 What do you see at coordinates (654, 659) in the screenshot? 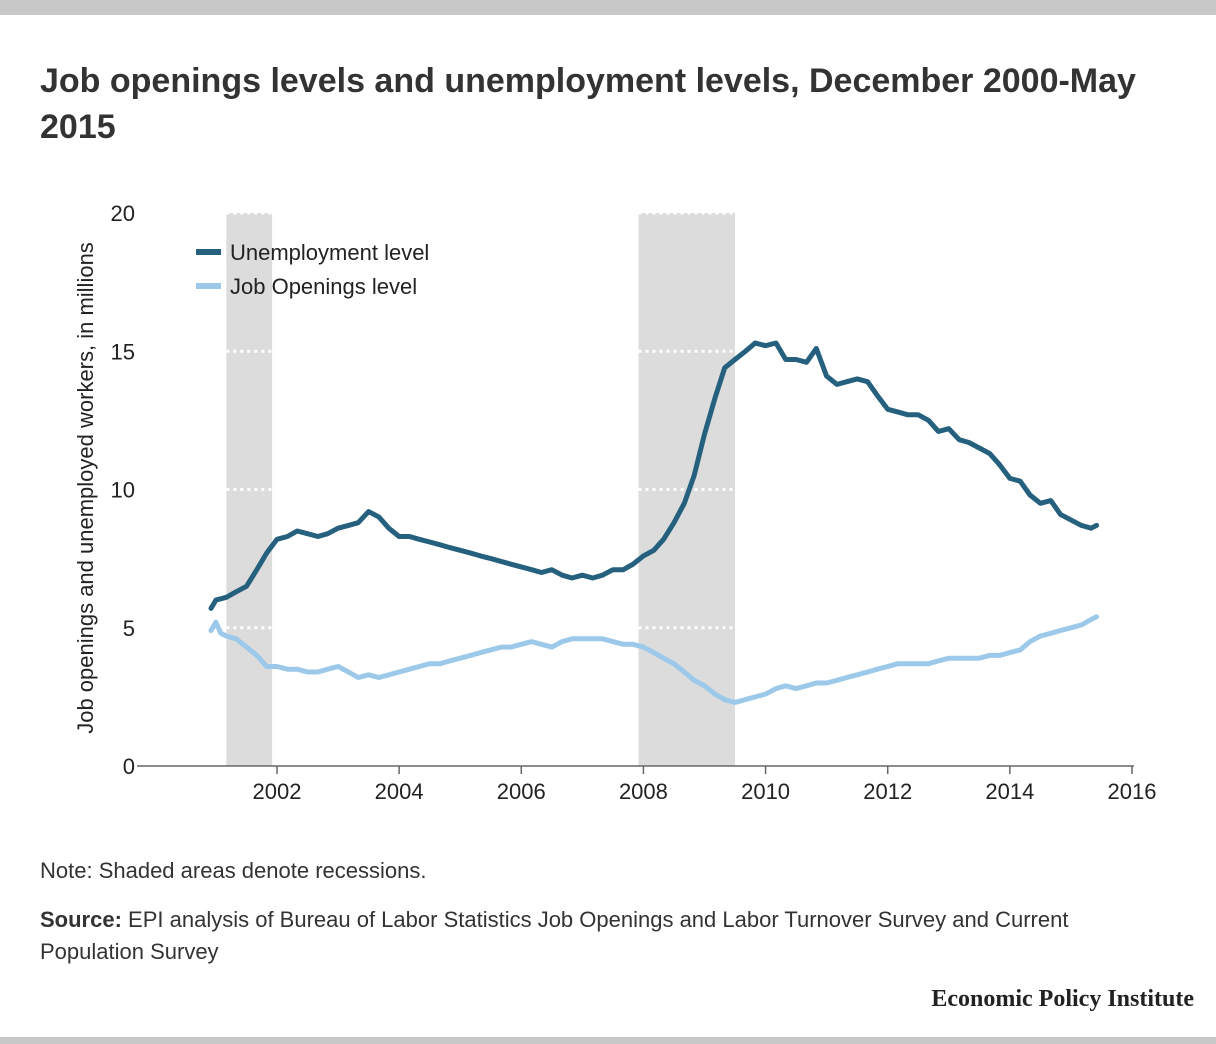
I see `series-line-job-openings` at bounding box center [654, 659].